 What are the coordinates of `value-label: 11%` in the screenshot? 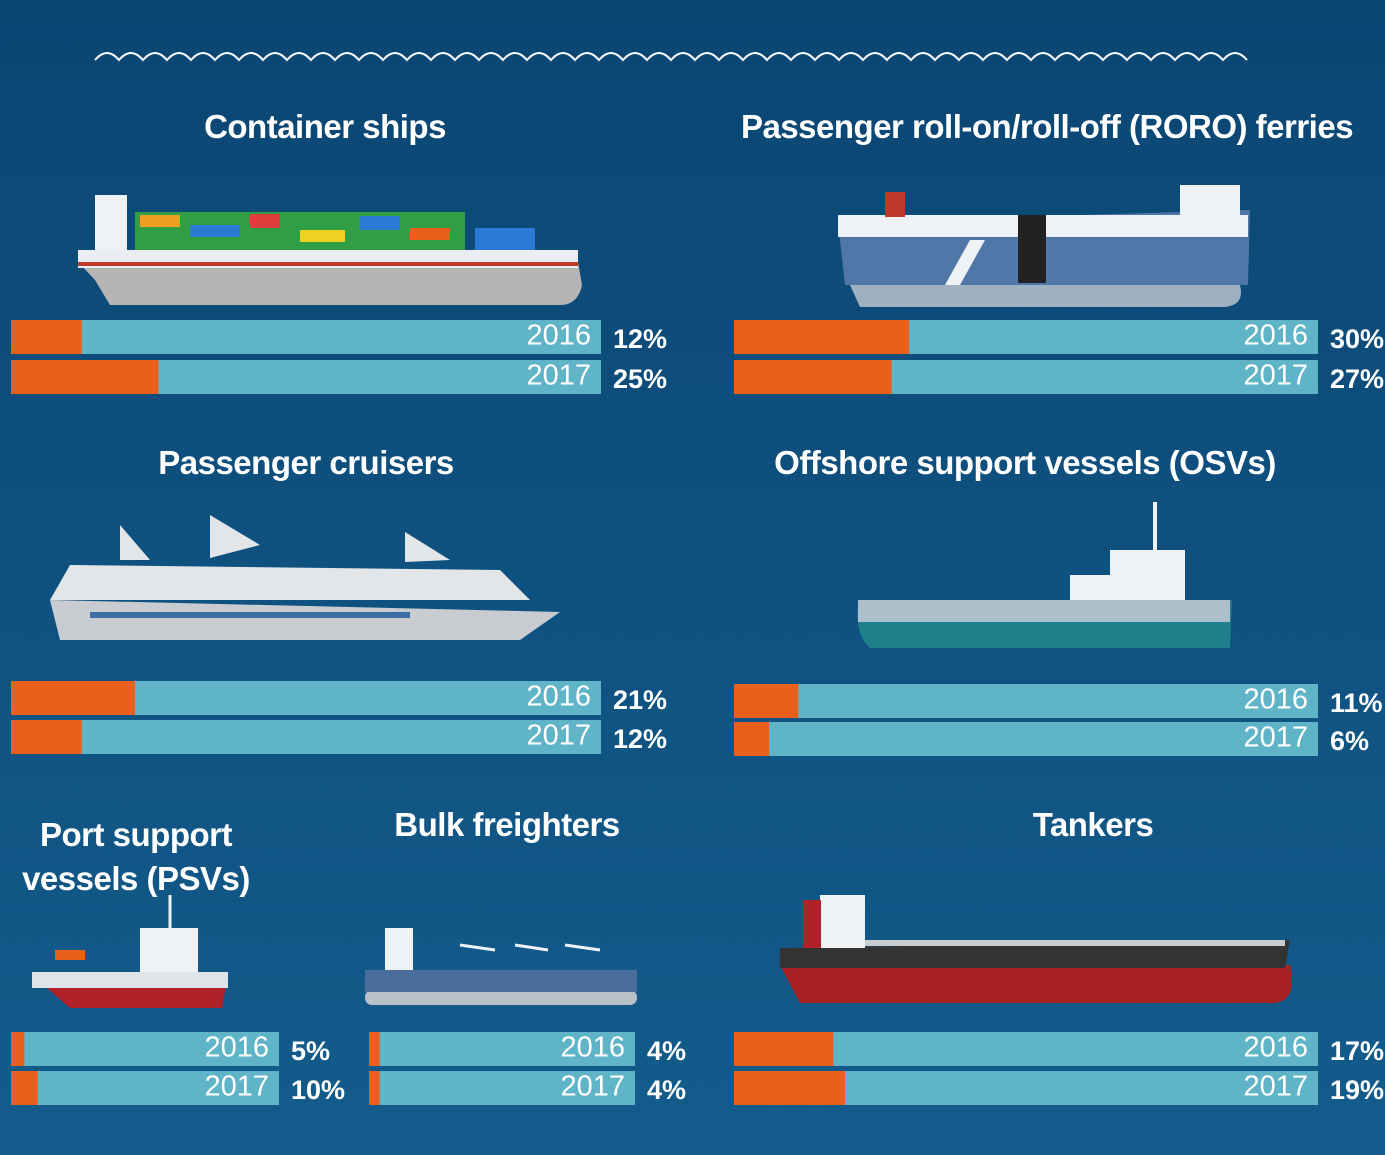 It's located at (1356, 703).